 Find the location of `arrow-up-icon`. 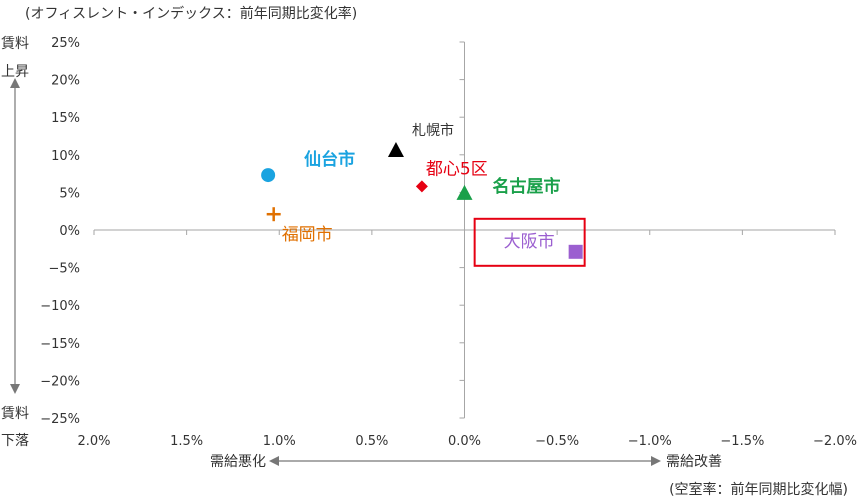

arrow-up-icon is located at coordinates (15, 83).